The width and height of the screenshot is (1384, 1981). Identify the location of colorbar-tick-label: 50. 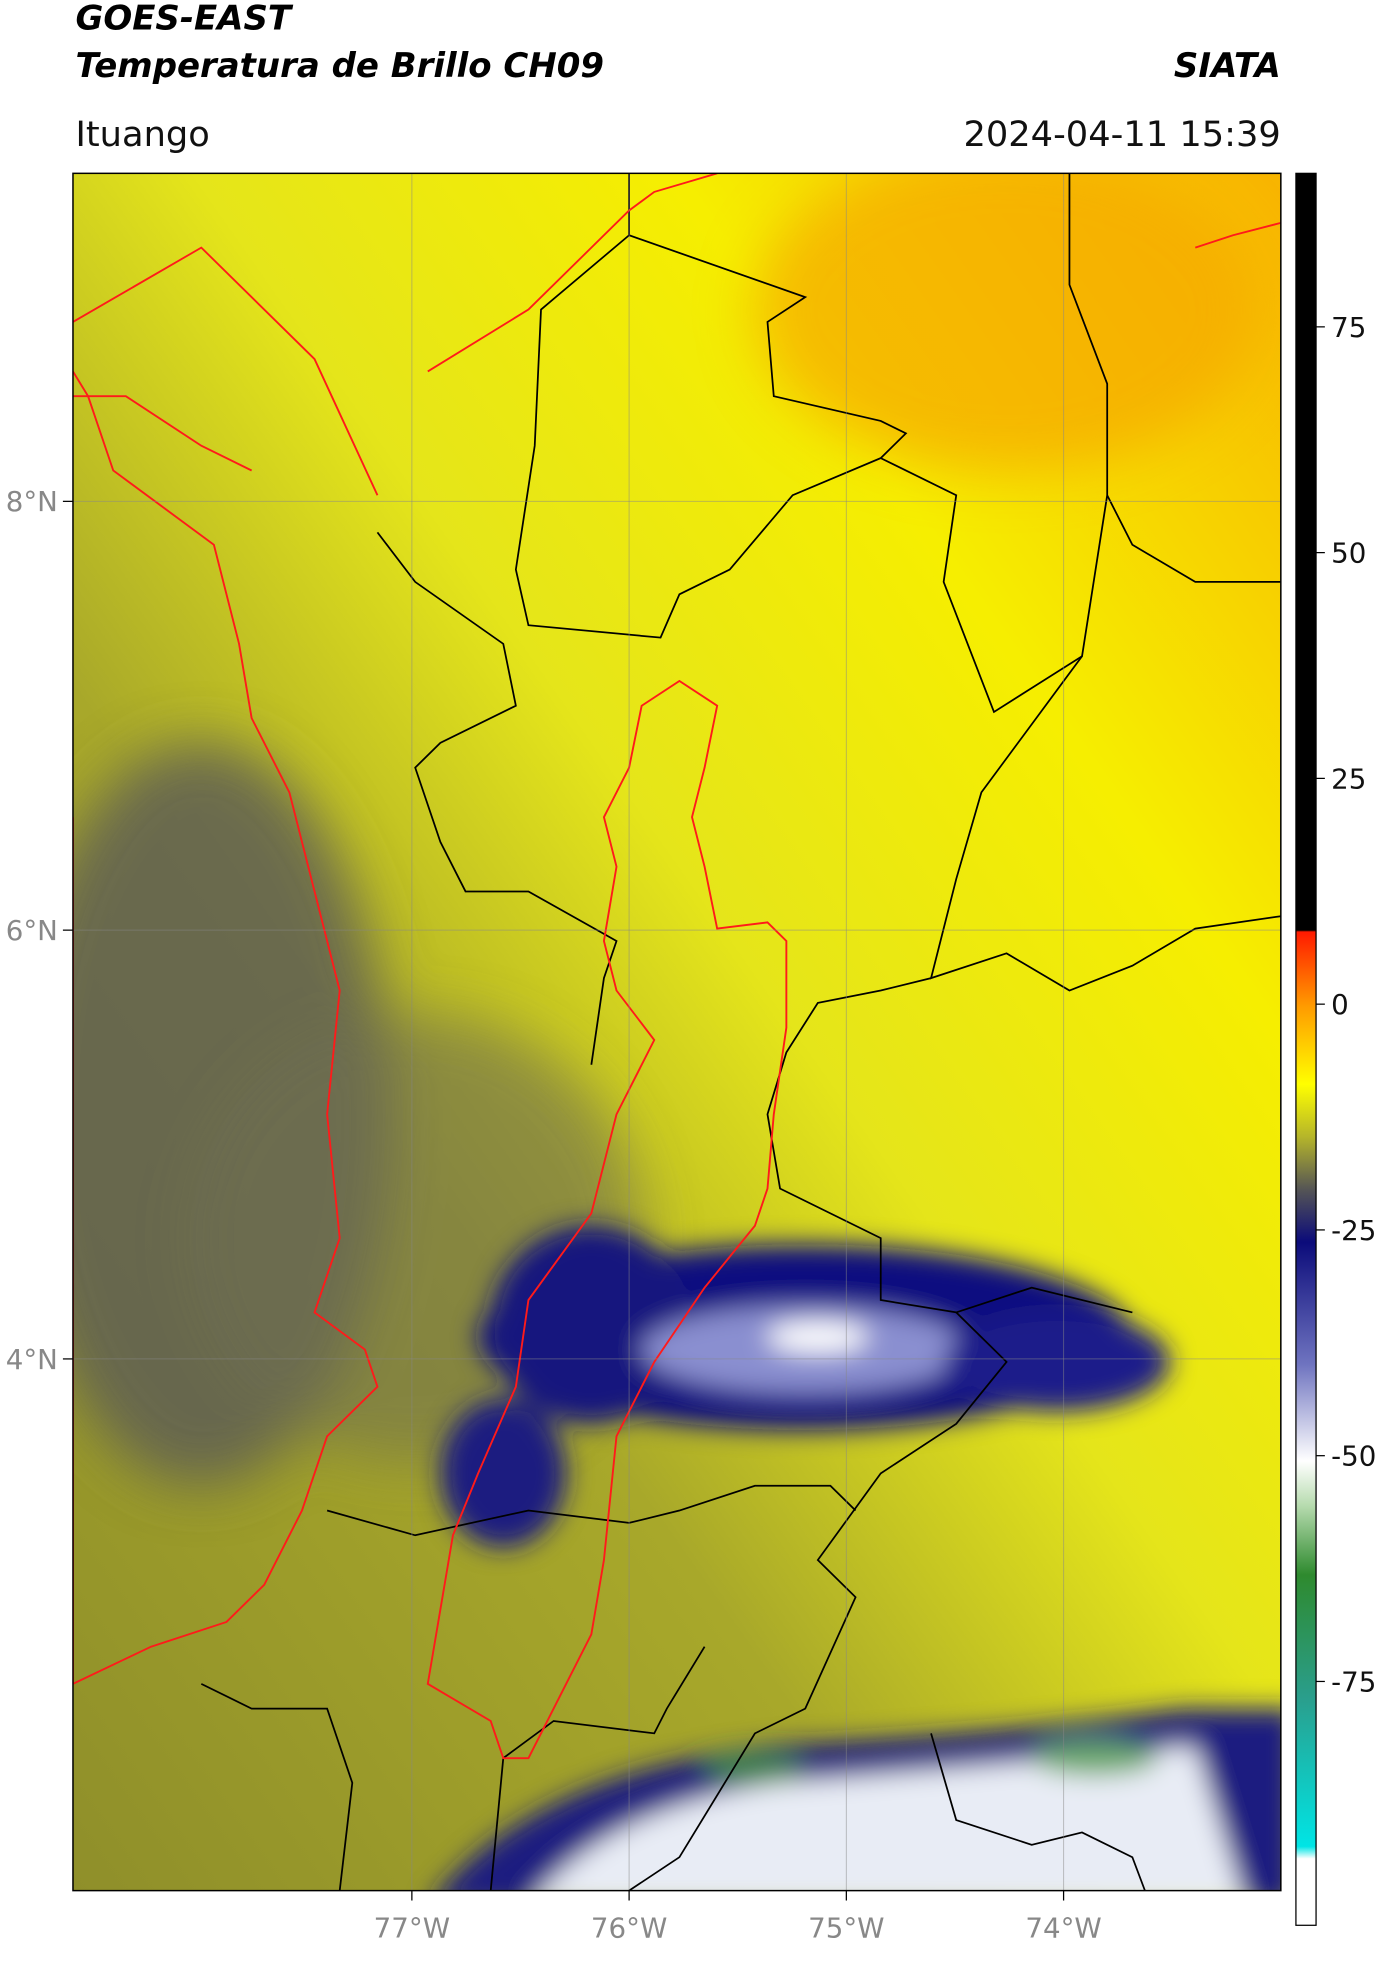
(1348, 554).